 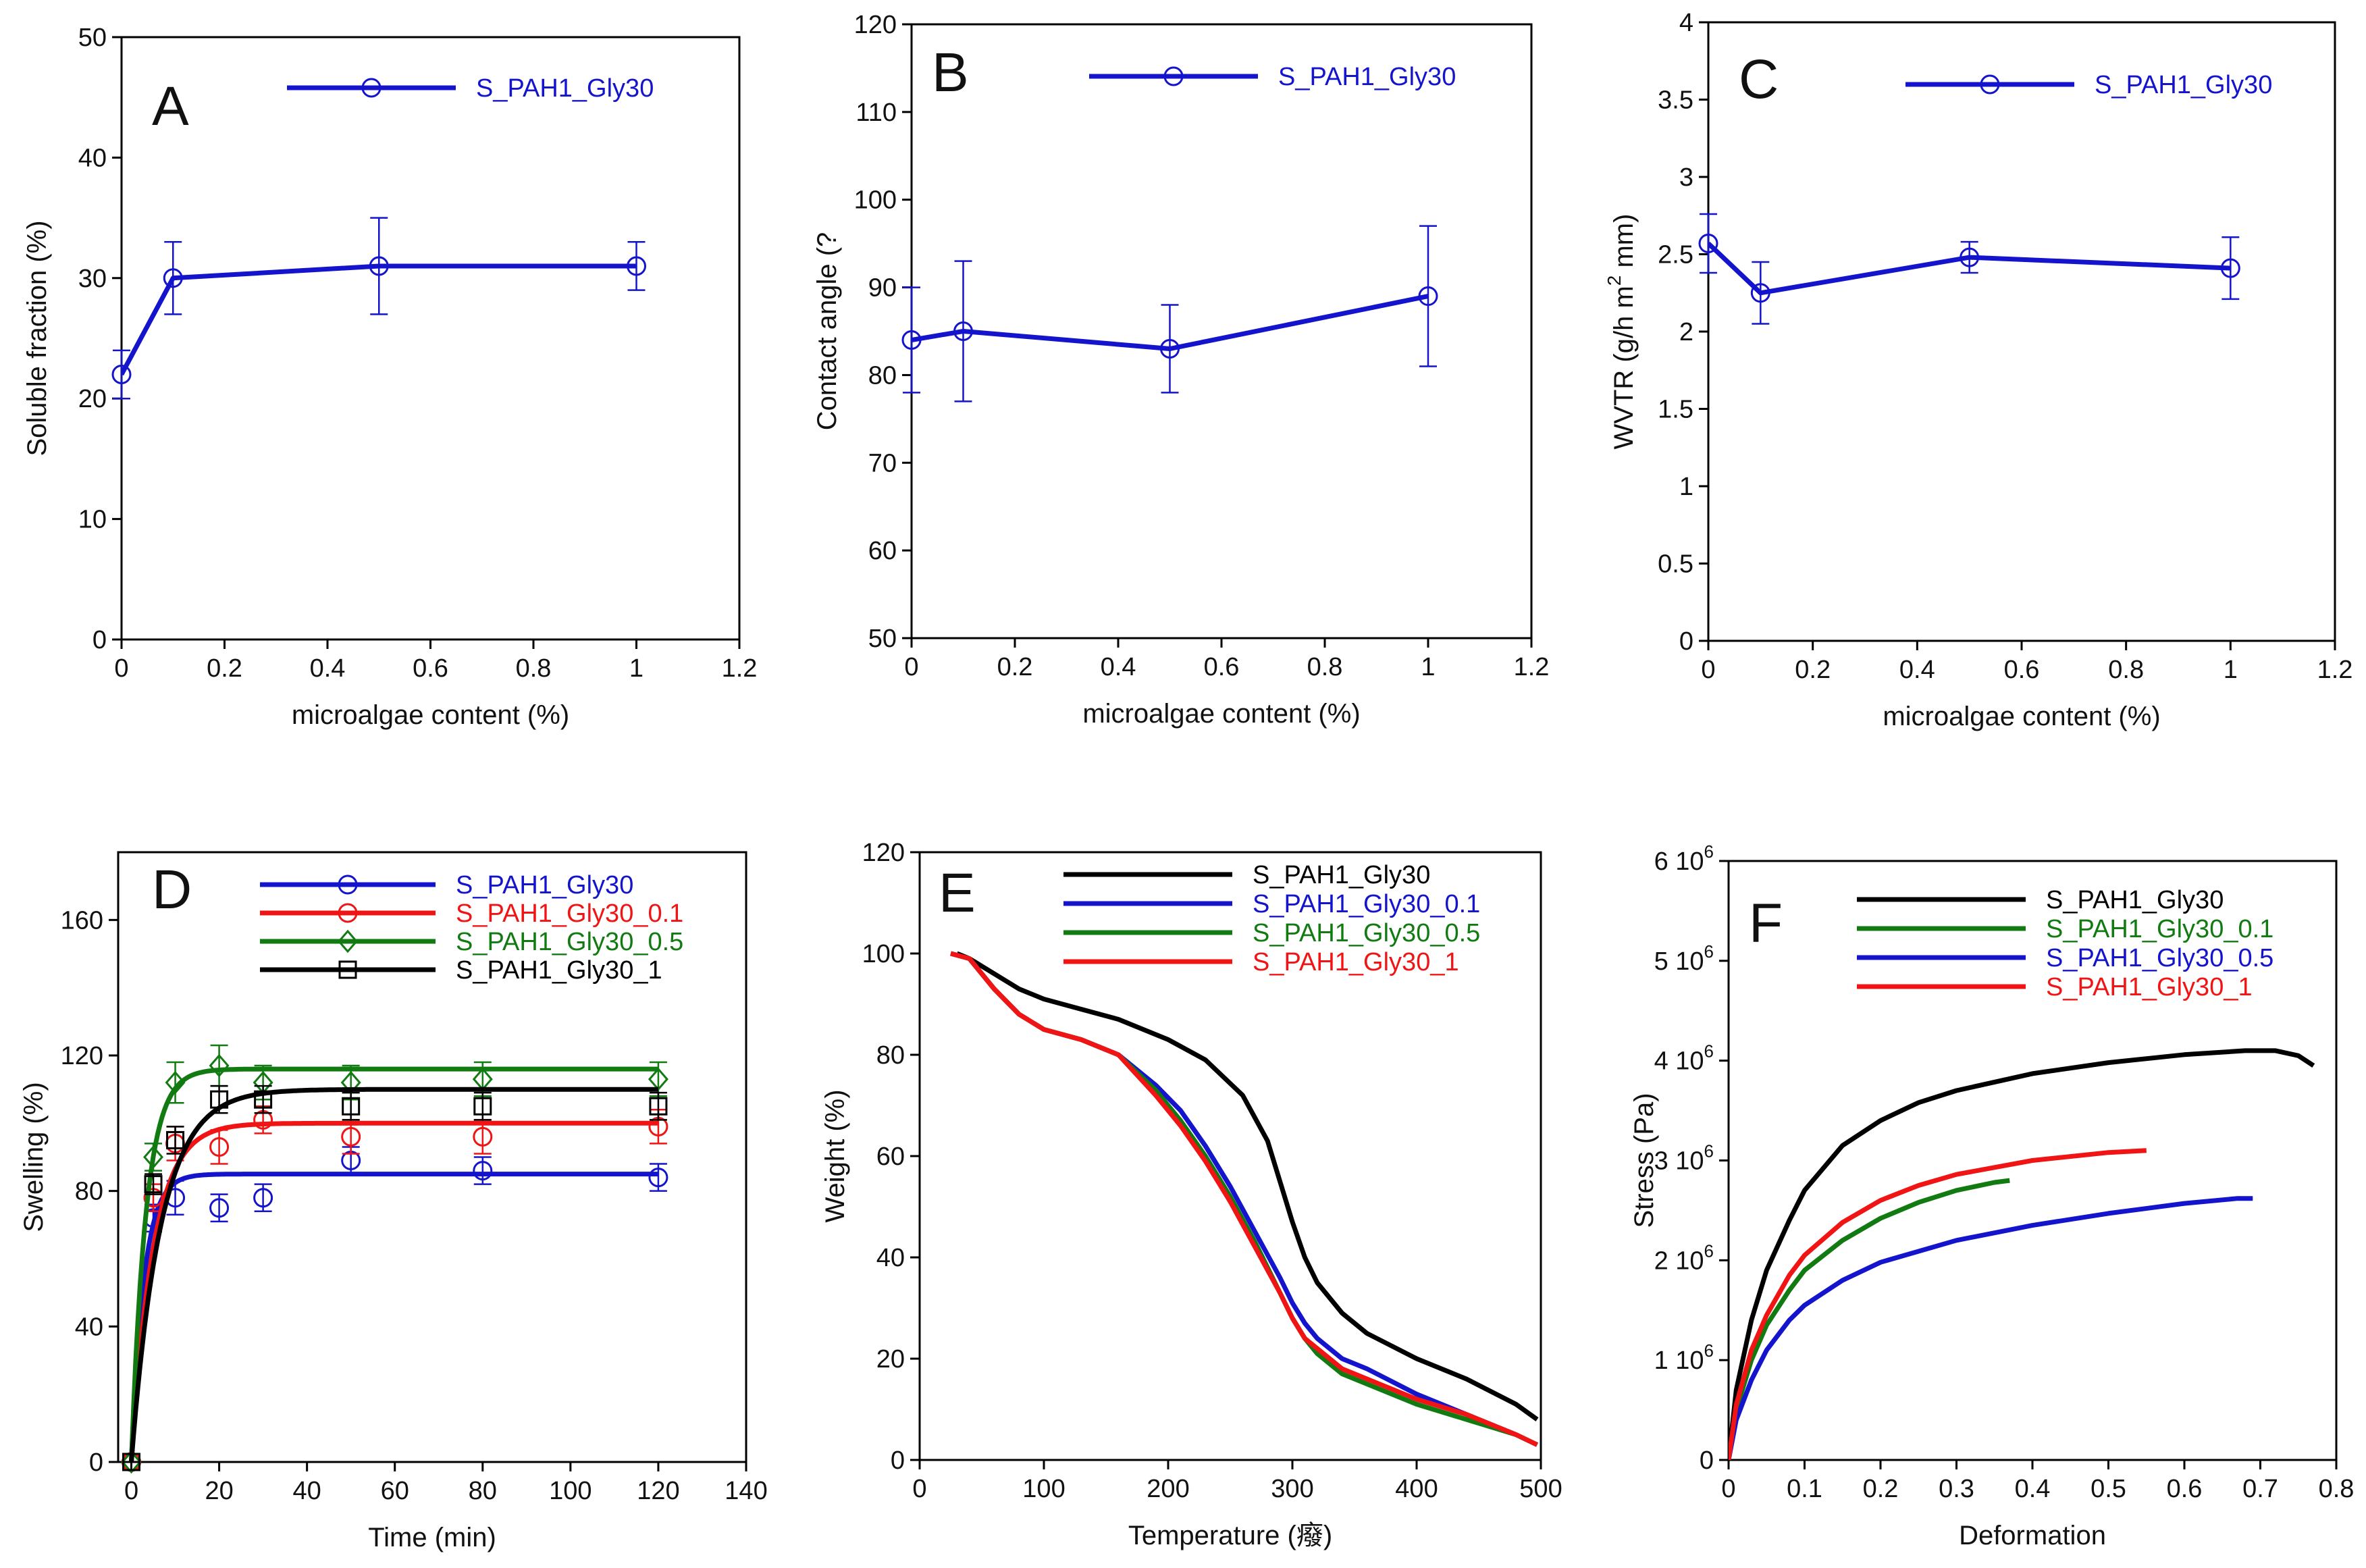 I want to click on y-tick-label: 100, so click(x=883, y=954).